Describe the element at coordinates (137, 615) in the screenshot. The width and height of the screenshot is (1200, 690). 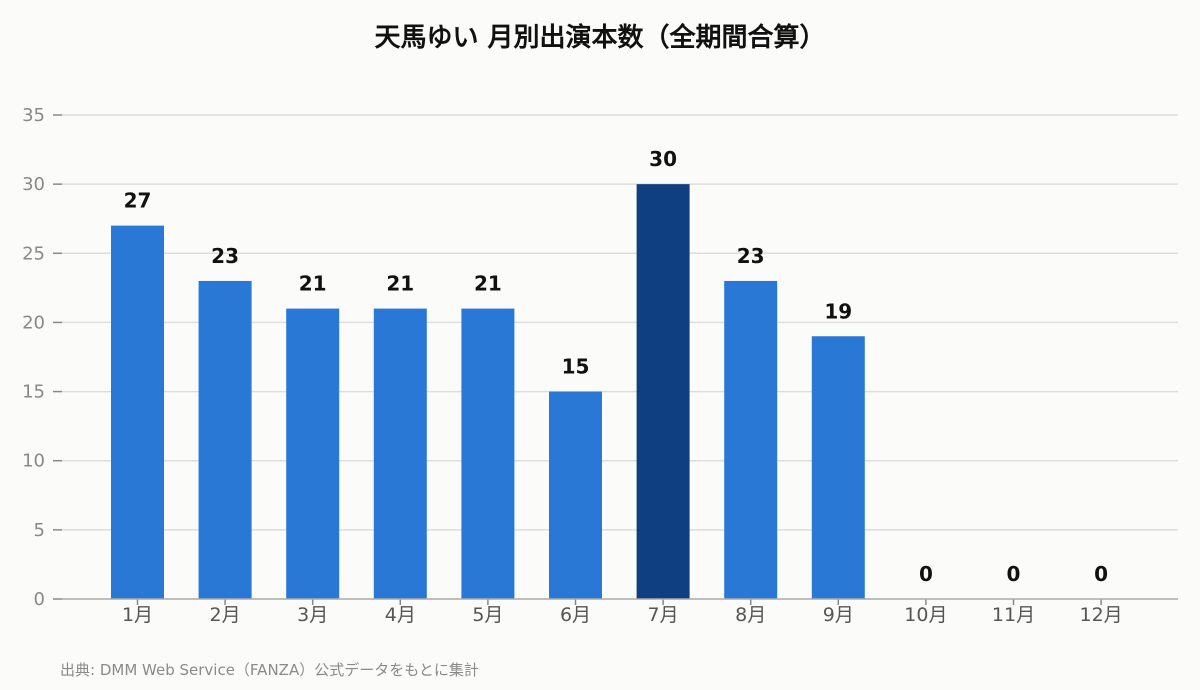
I see `x-tick-label: 1月` at that location.